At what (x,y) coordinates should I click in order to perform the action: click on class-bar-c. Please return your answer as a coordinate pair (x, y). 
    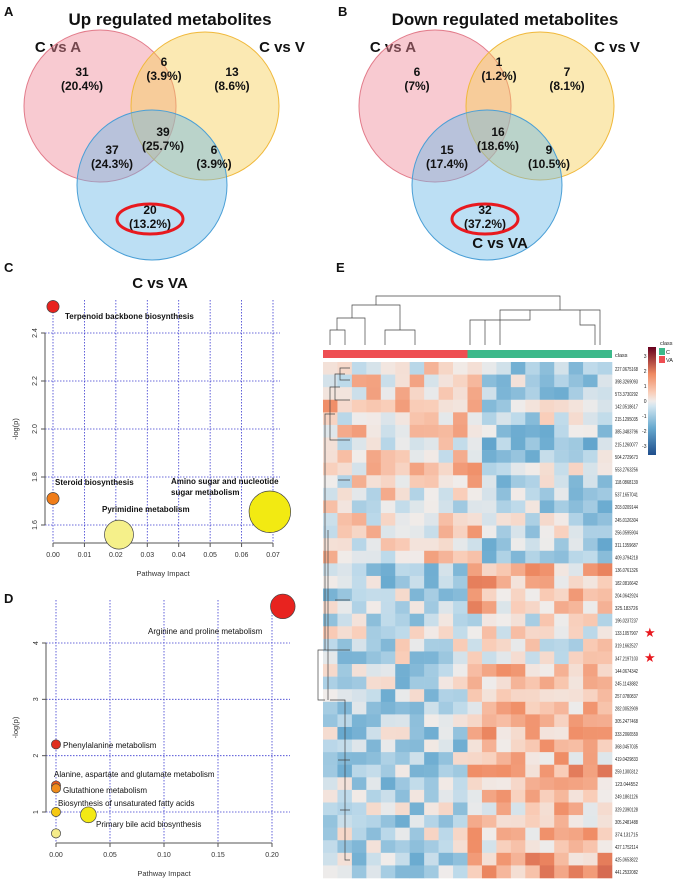
    Looking at the image, I should click on (539, 354).